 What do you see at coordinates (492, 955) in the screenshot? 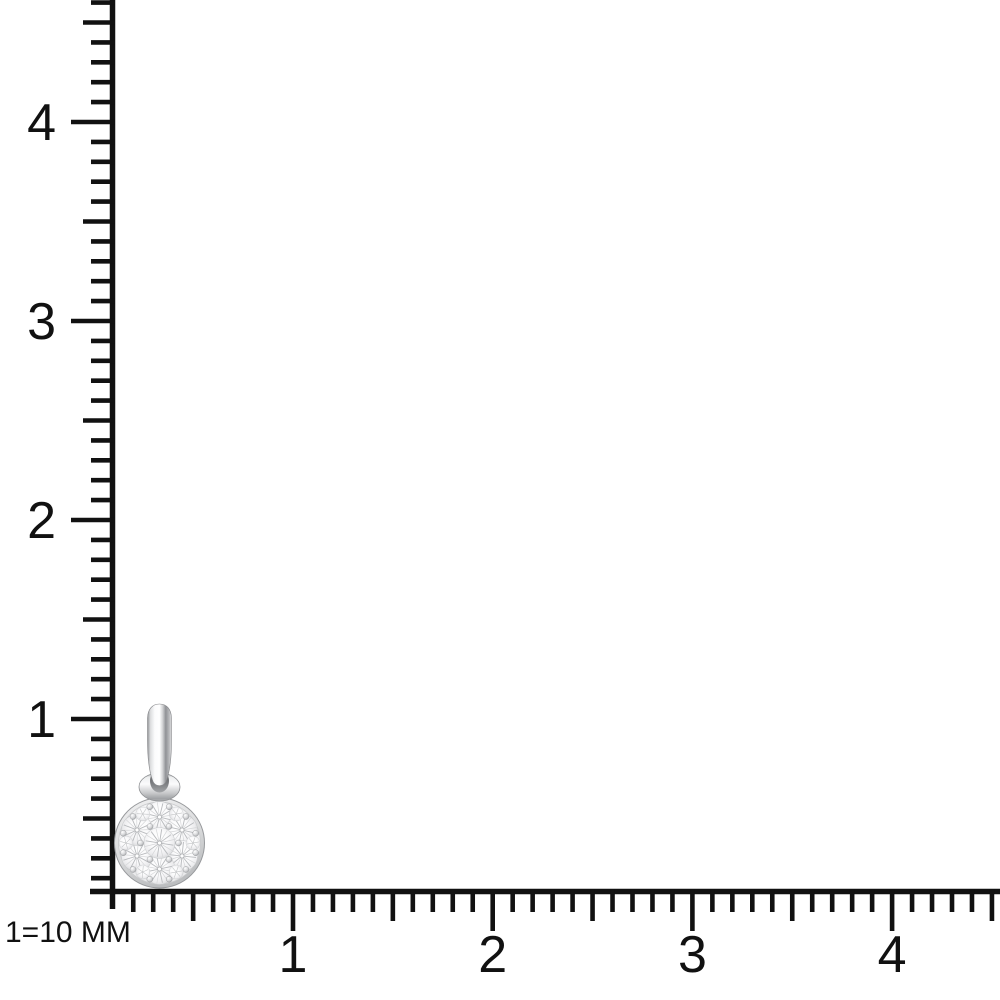
I see `h-ruler-number: 2` at bounding box center [492, 955].